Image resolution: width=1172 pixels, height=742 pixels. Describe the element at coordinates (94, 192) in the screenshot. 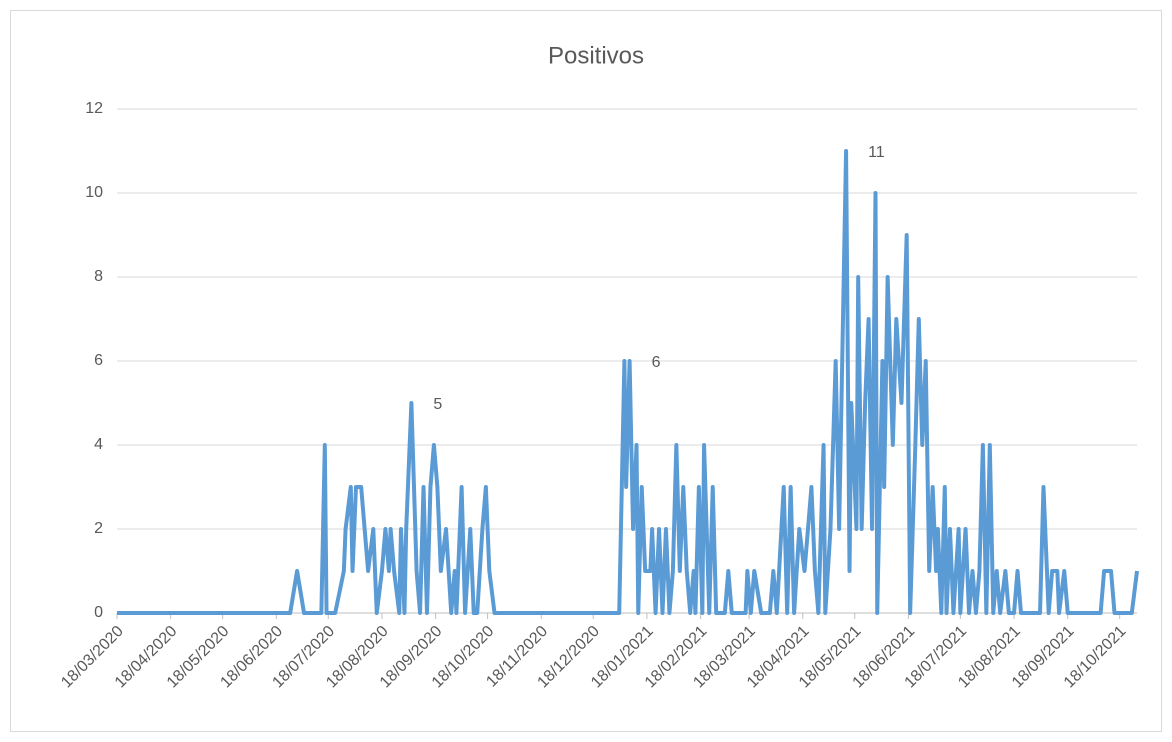

I see `y-tick-label: 10` at that location.